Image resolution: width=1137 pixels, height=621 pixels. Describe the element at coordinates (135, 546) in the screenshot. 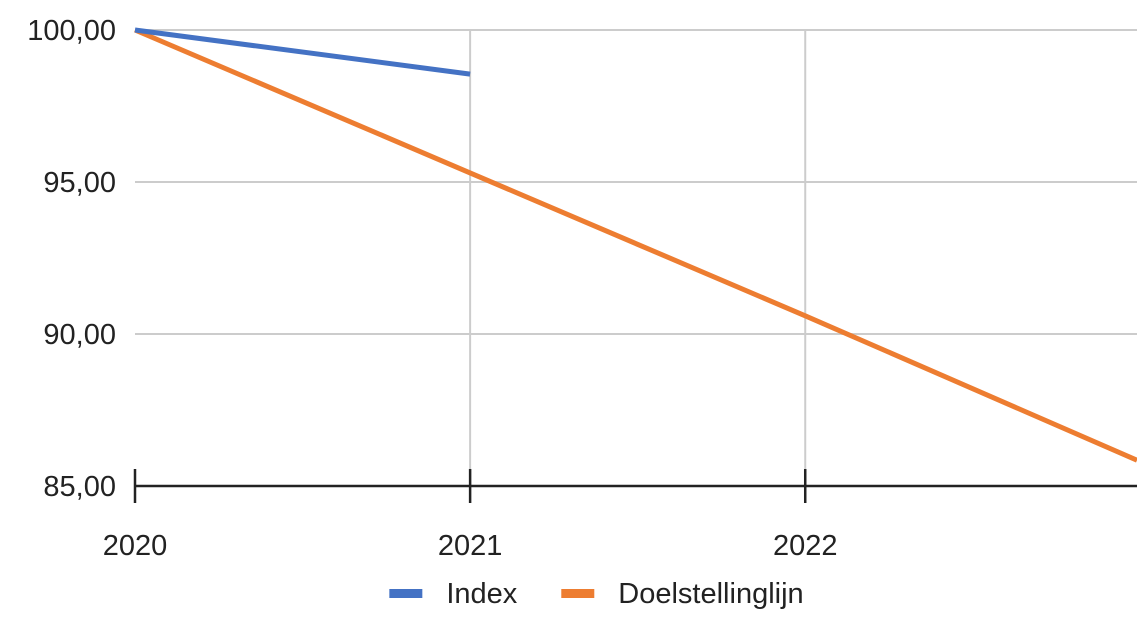

I see `x-tick-label: 2020` at that location.